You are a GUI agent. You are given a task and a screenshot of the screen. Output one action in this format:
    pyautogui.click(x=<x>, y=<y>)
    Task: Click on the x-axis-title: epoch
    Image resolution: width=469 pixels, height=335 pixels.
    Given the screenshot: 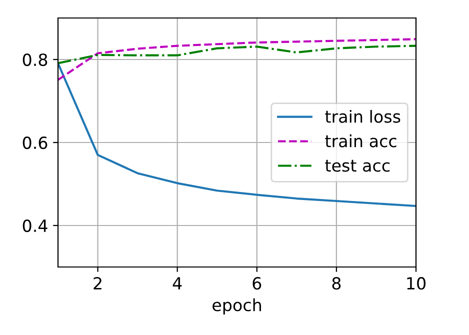 What is the action you would take?
    pyautogui.click(x=236, y=306)
    